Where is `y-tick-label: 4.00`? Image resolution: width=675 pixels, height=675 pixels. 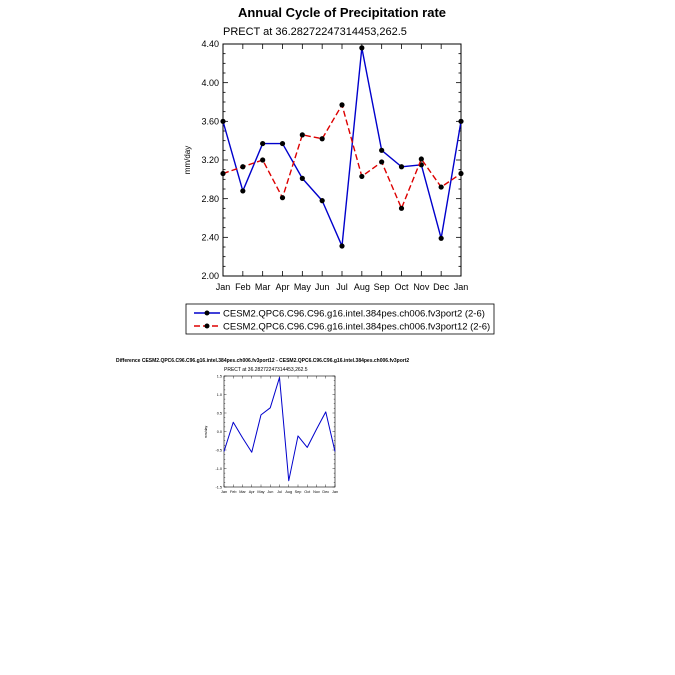
y-tick-label: 4.00 is located at coordinates (210, 83).